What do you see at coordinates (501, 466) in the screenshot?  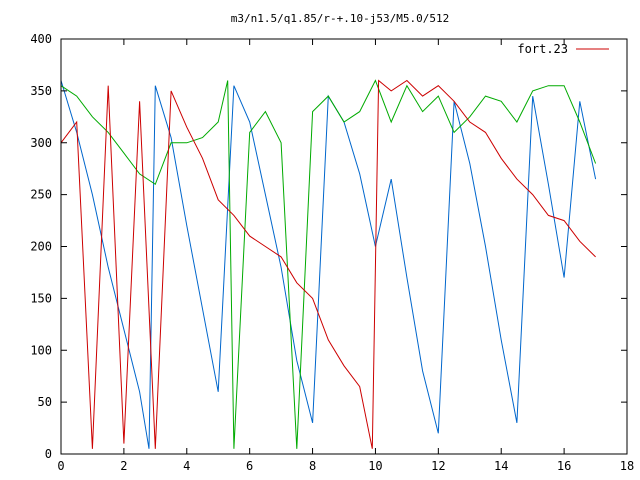 I see `x-tick-label: 14` at bounding box center [501, 466].